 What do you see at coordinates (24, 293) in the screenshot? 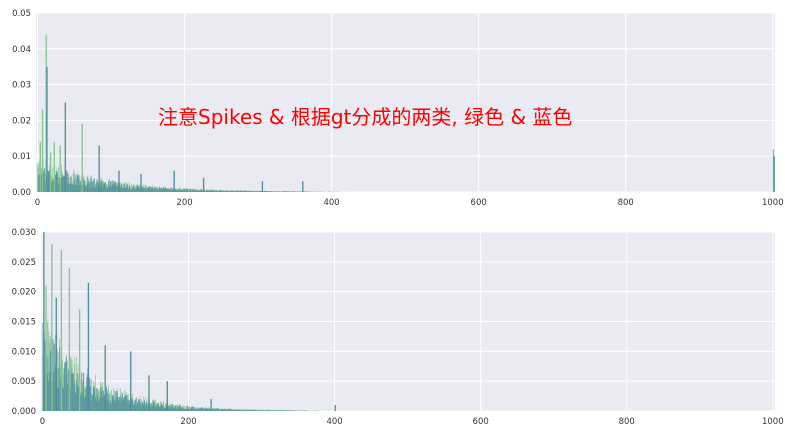
I see `y-tick-label: 0.020` at bounding box center [24, 293].